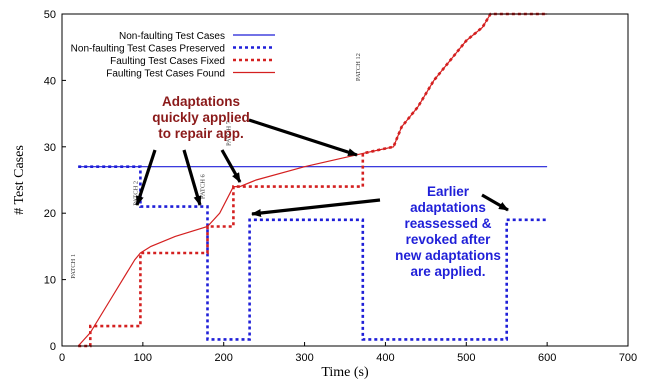 The width and height of the screenshot is (650, 384). I want to click on legend-label: Faulting Test Cases Fixed, so click(167, 61).